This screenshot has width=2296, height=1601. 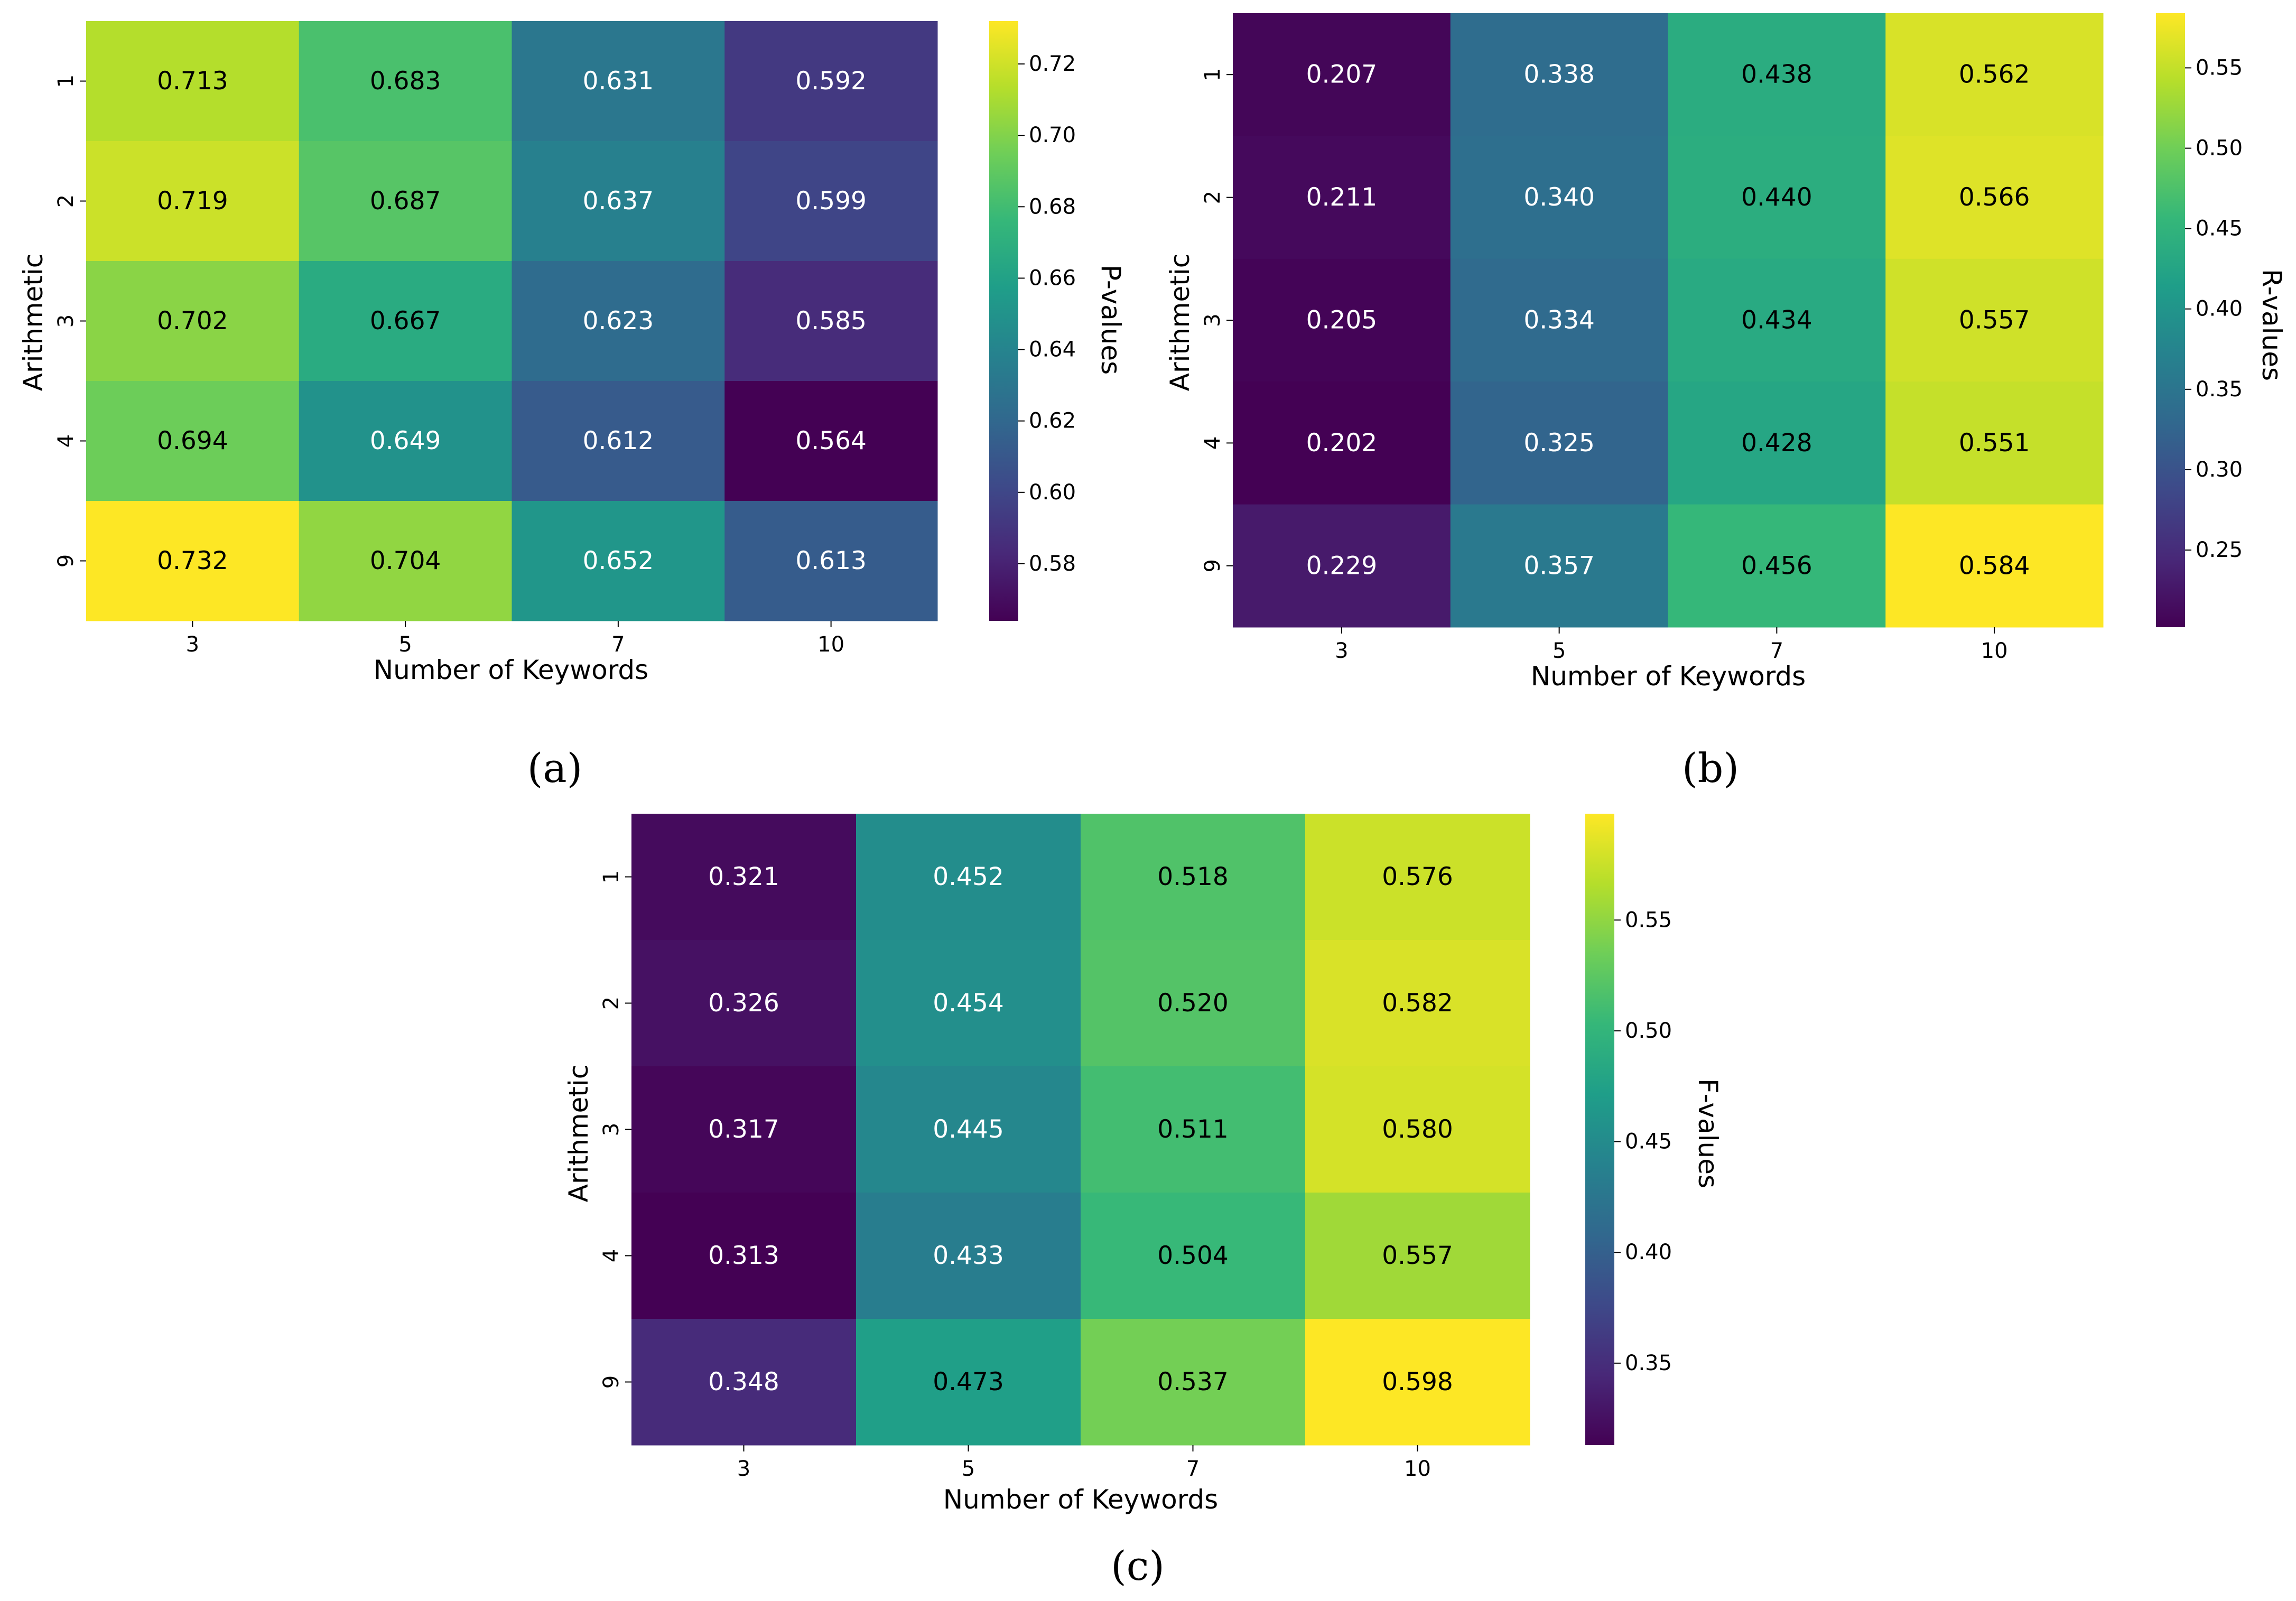 What do you see at coordinates (1053, 135) in the screenshot?
I see `colorbar-tick-label: 0.70` at bounding box center [1053, 135].